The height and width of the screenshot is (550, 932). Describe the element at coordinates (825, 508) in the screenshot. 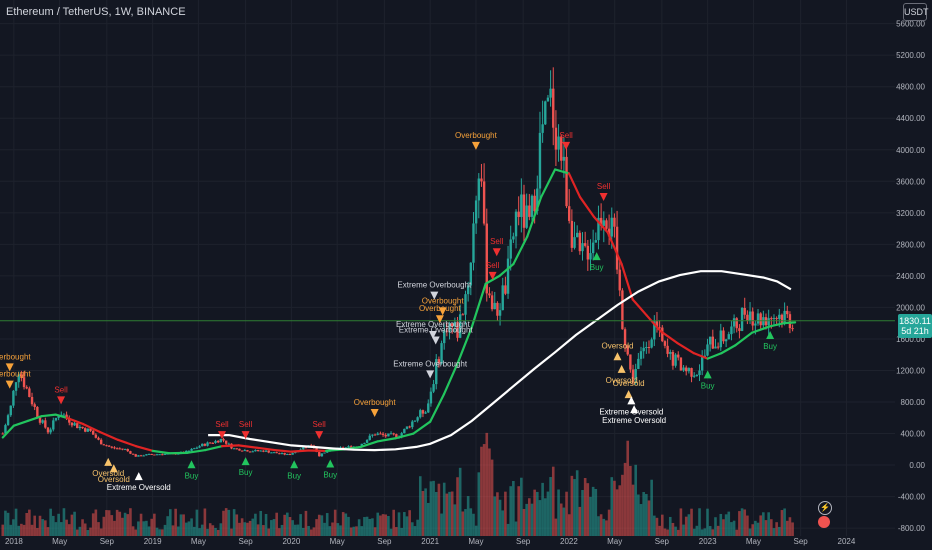

I see `flash-icon: ⚡` at that location.